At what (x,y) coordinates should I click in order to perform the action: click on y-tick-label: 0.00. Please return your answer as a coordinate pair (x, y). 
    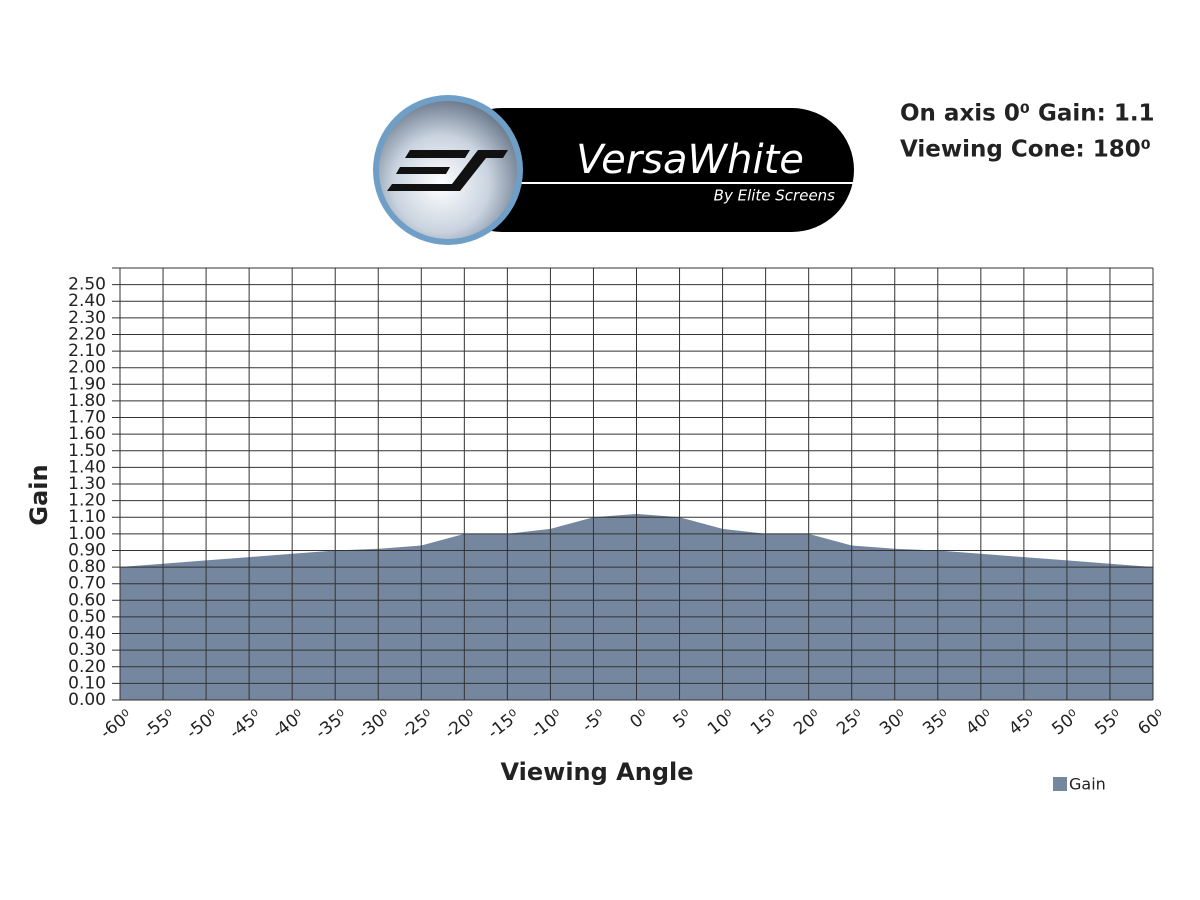
    Looking at the image, I should click on (87, 700).